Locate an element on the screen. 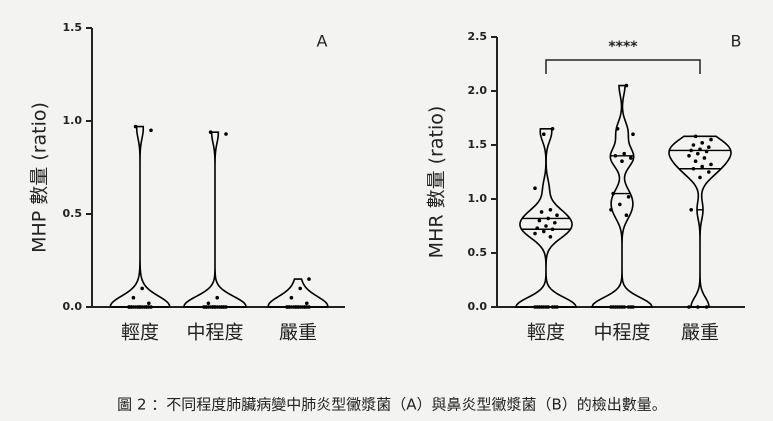  y-tick-label: 2.5 is located at coordinates (478, 36).